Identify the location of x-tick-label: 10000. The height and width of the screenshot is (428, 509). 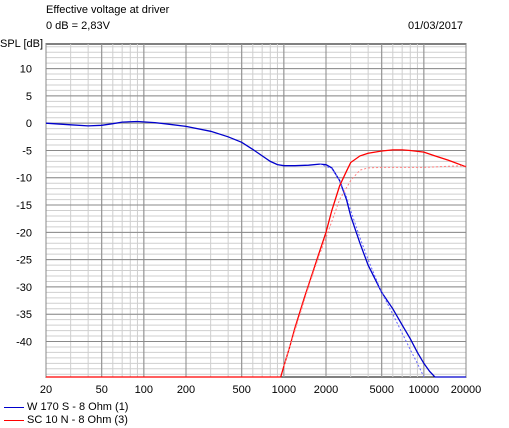
(424, 390).